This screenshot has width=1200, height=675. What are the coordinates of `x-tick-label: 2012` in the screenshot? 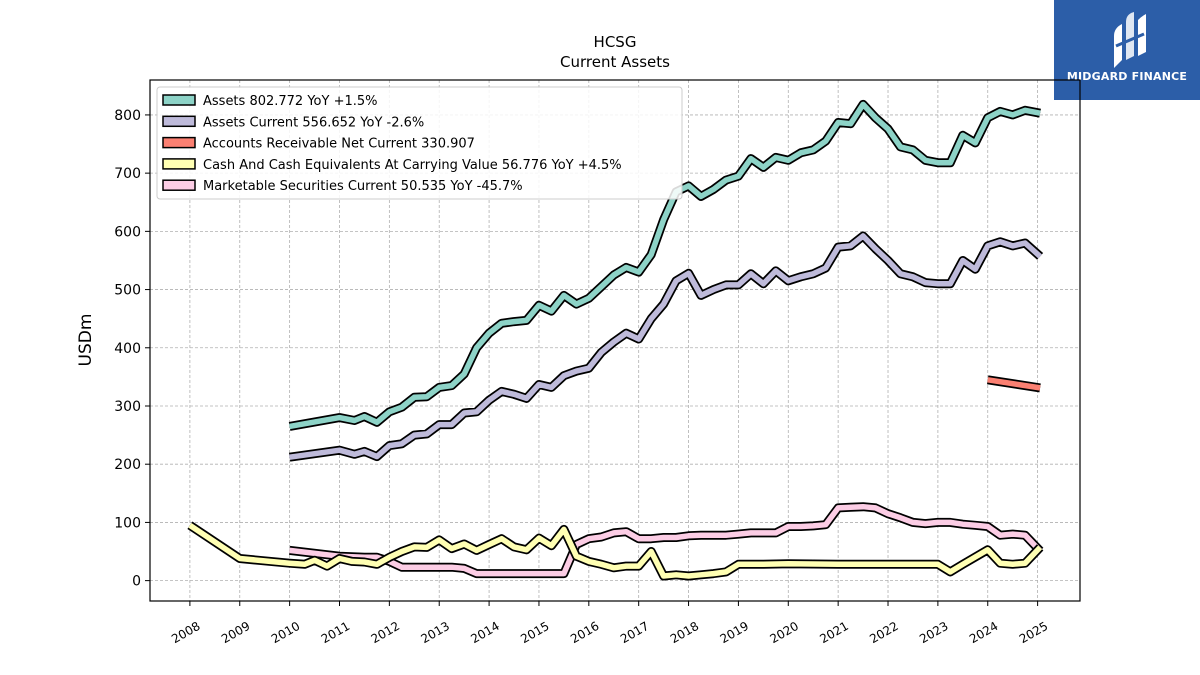 It's located at (385, 632).